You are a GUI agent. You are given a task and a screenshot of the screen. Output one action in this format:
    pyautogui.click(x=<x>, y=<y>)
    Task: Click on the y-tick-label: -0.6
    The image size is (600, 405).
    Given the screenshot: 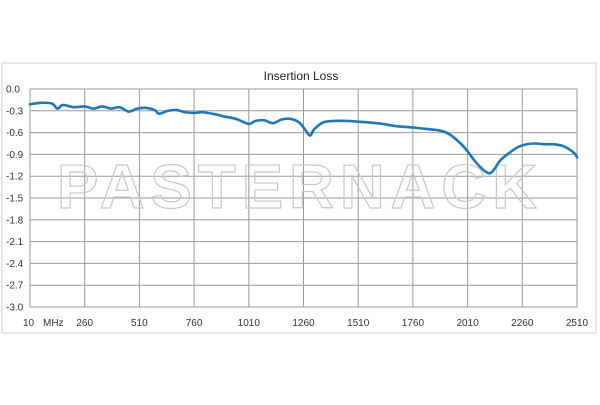 What is the action you would take?
    pyautogui.click(x=15, y=133)
    